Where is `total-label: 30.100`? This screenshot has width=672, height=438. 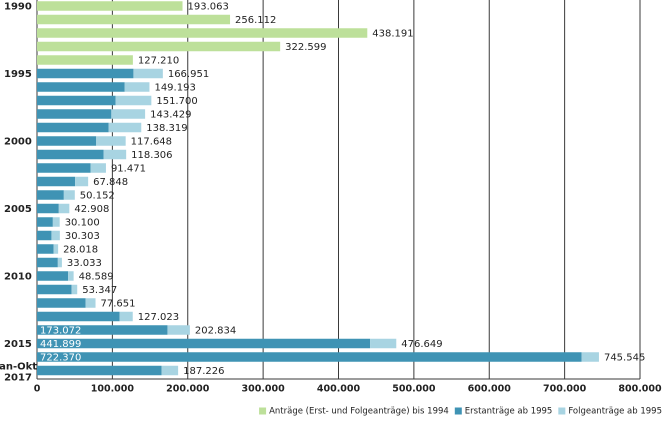
total-label: 30.100 is located at coordinates (82, 223).